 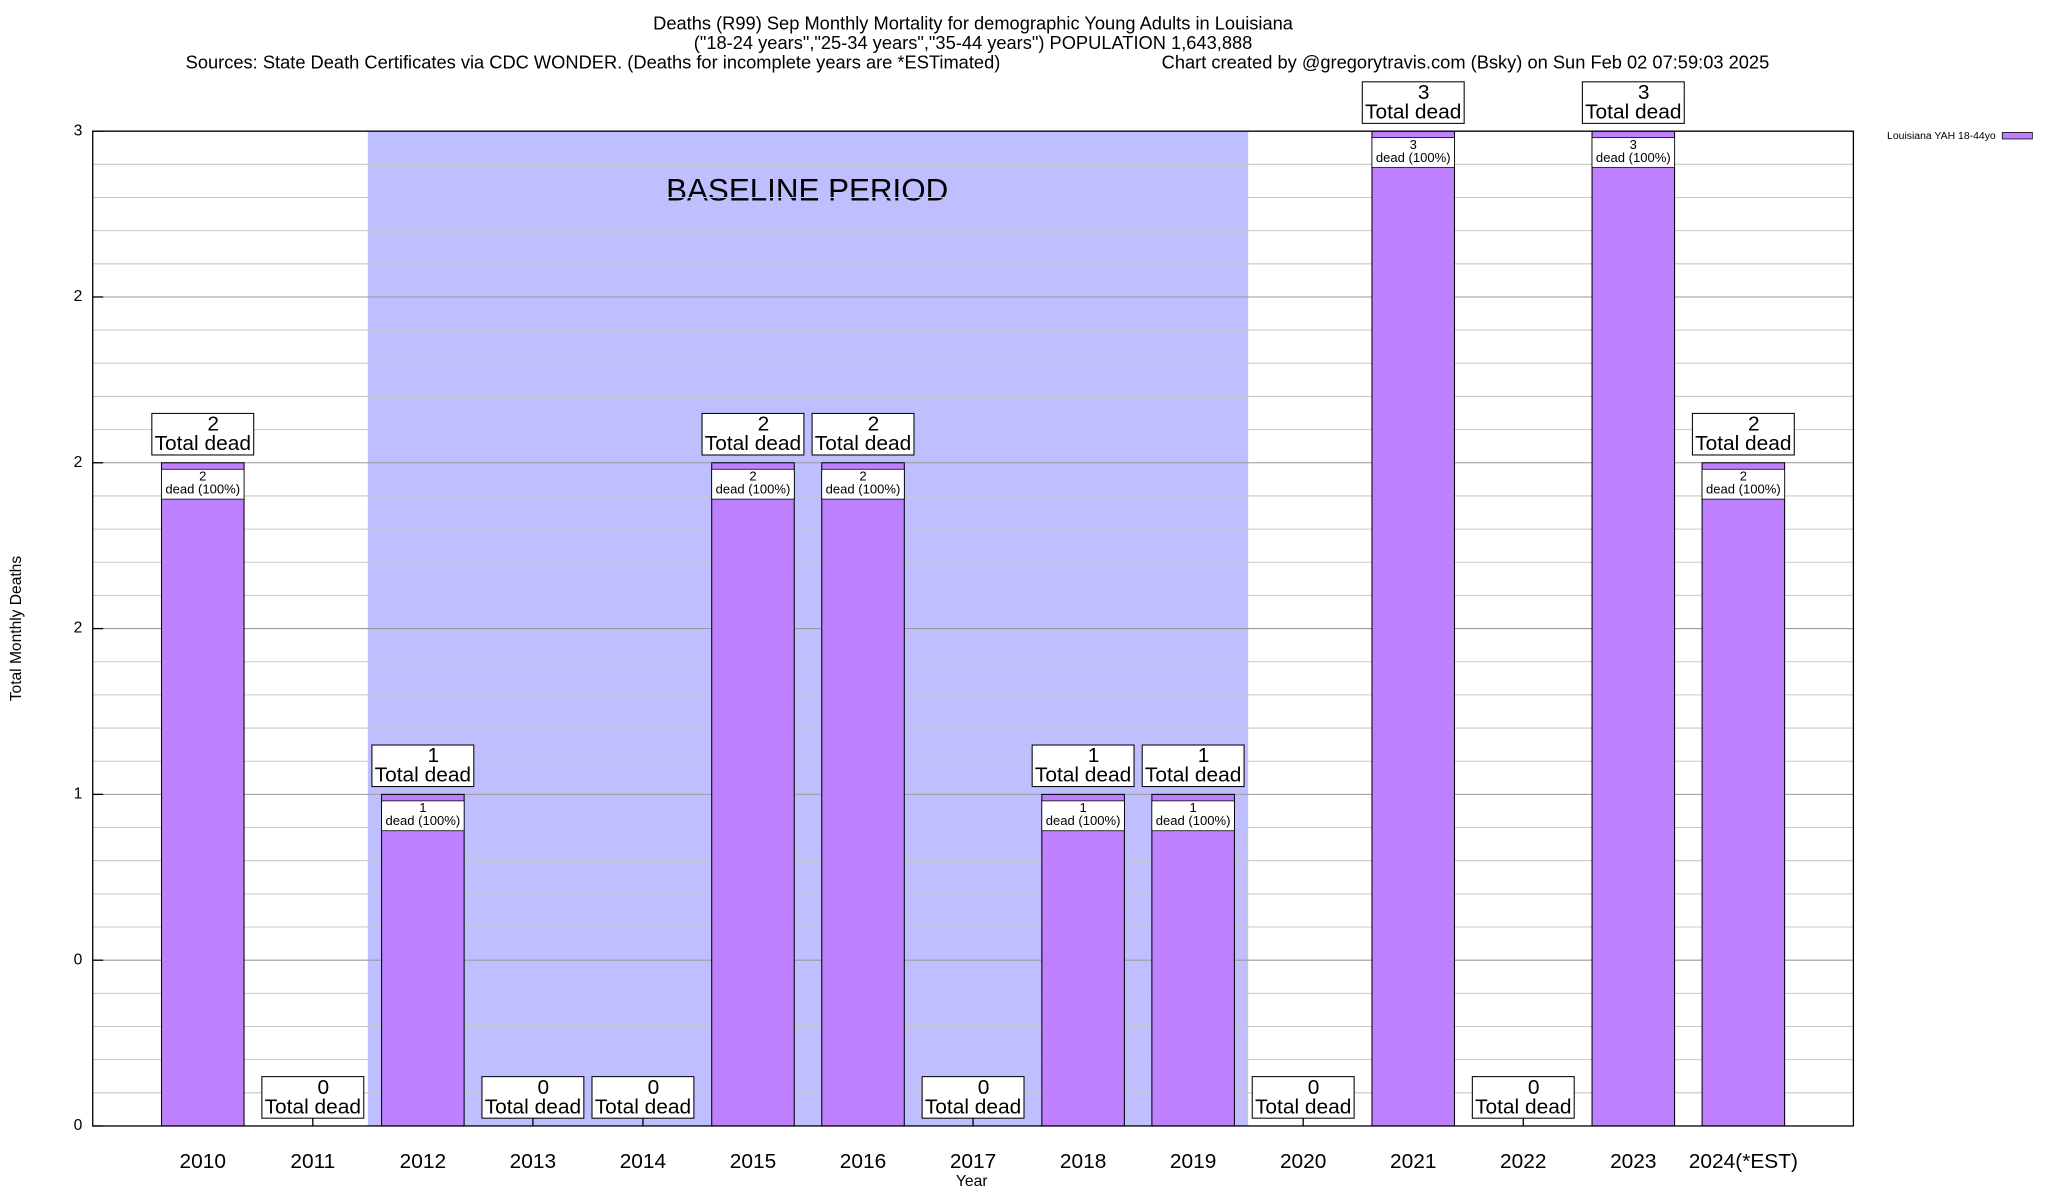 I want to click on x-tick-label: 2016, so click(x=863, y=1161).